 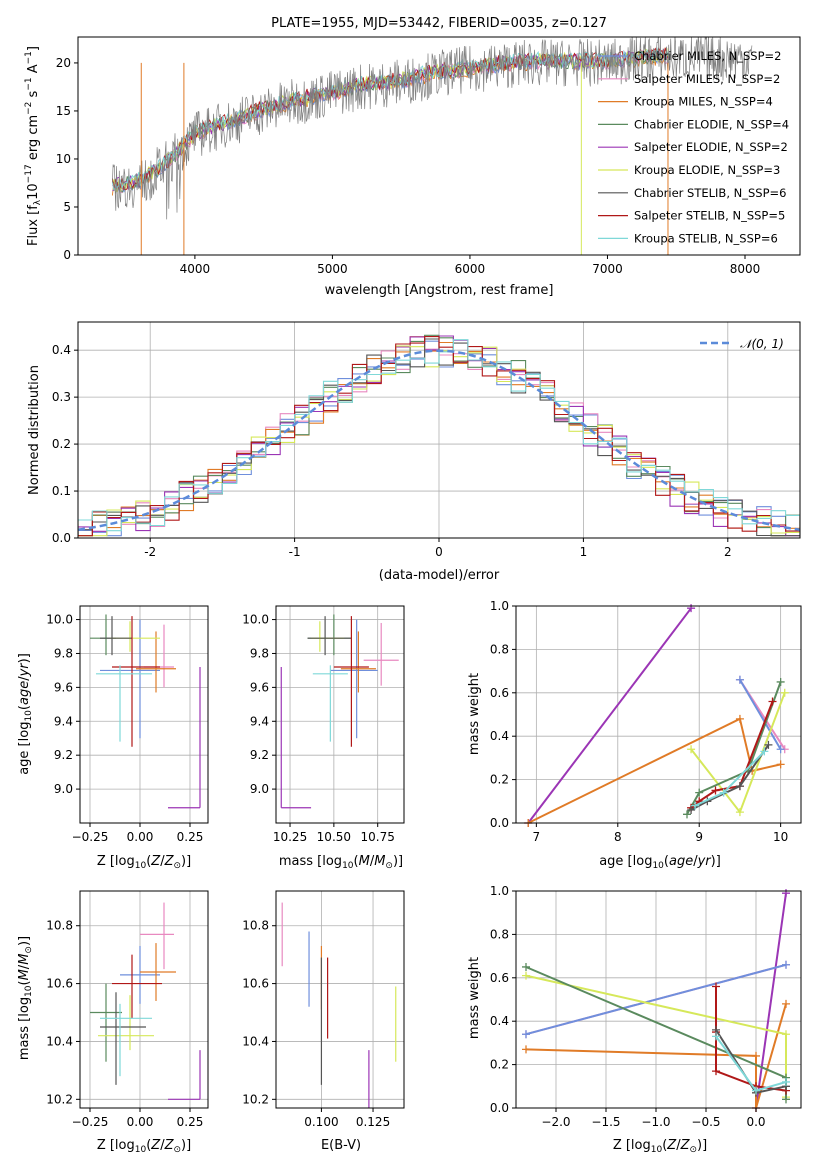 What do you see at coordinates (707, 79) in the screenshot?
I see `legend-label-salpeter_miles: Salpeter MILES, N_SSP=2` at bounding box center [707, 79].